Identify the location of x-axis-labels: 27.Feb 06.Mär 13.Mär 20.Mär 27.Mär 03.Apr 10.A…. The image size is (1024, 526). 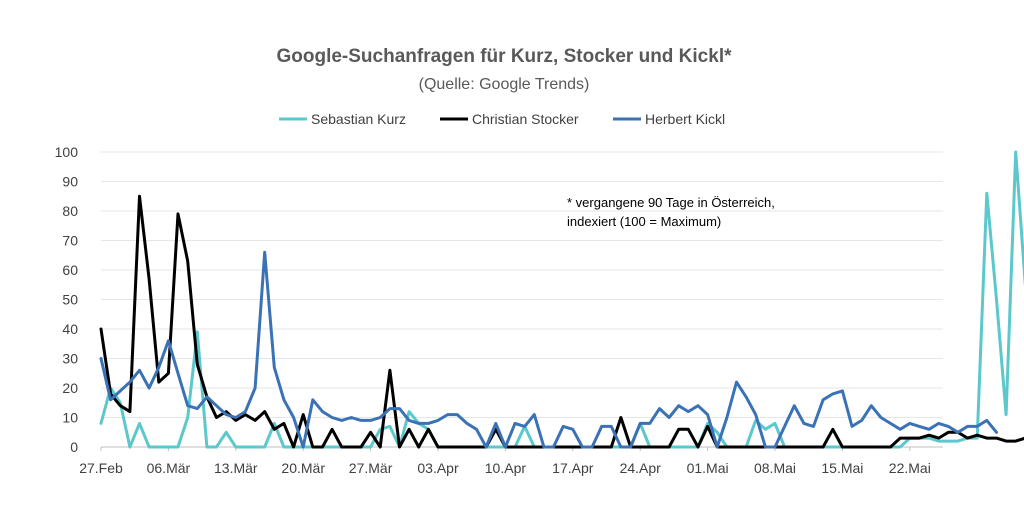
(505, 461).